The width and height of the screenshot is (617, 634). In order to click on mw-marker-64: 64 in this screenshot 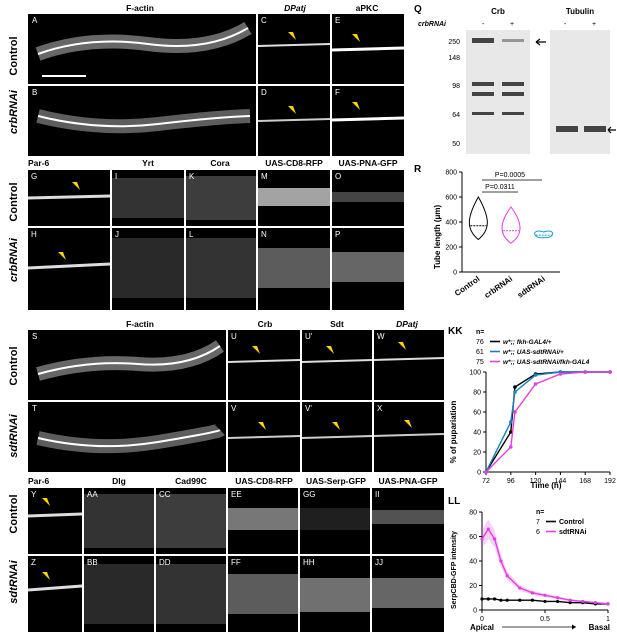, I will do `click(456, 115)`.